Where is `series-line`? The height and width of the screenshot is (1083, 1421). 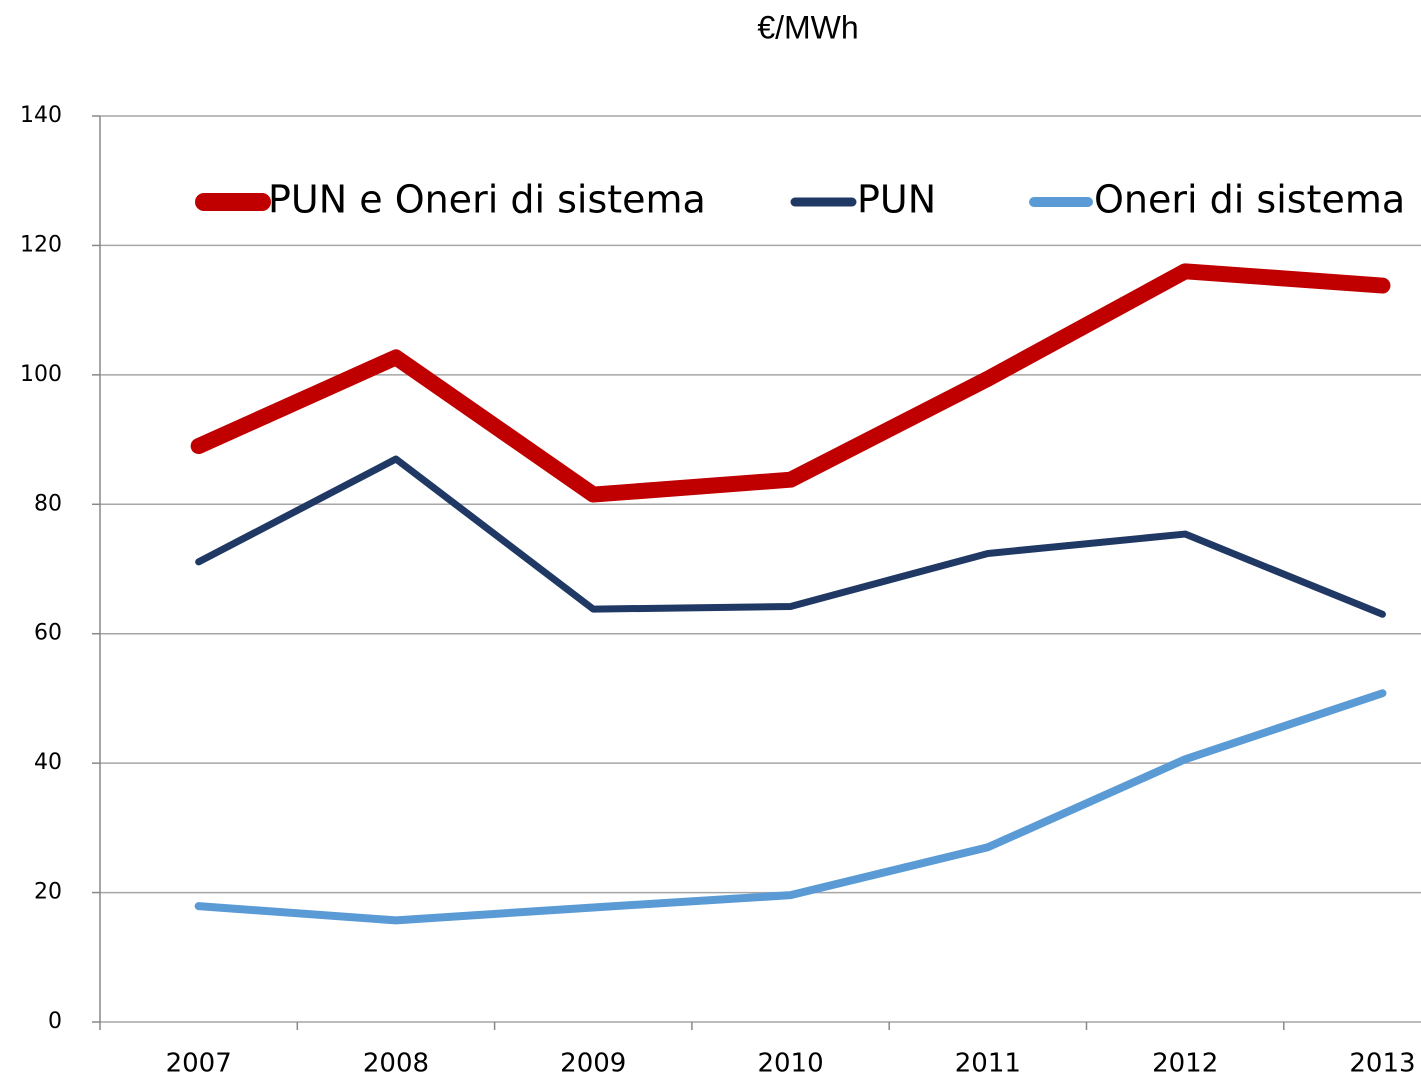
series-line is located at coordinates (790, 536).